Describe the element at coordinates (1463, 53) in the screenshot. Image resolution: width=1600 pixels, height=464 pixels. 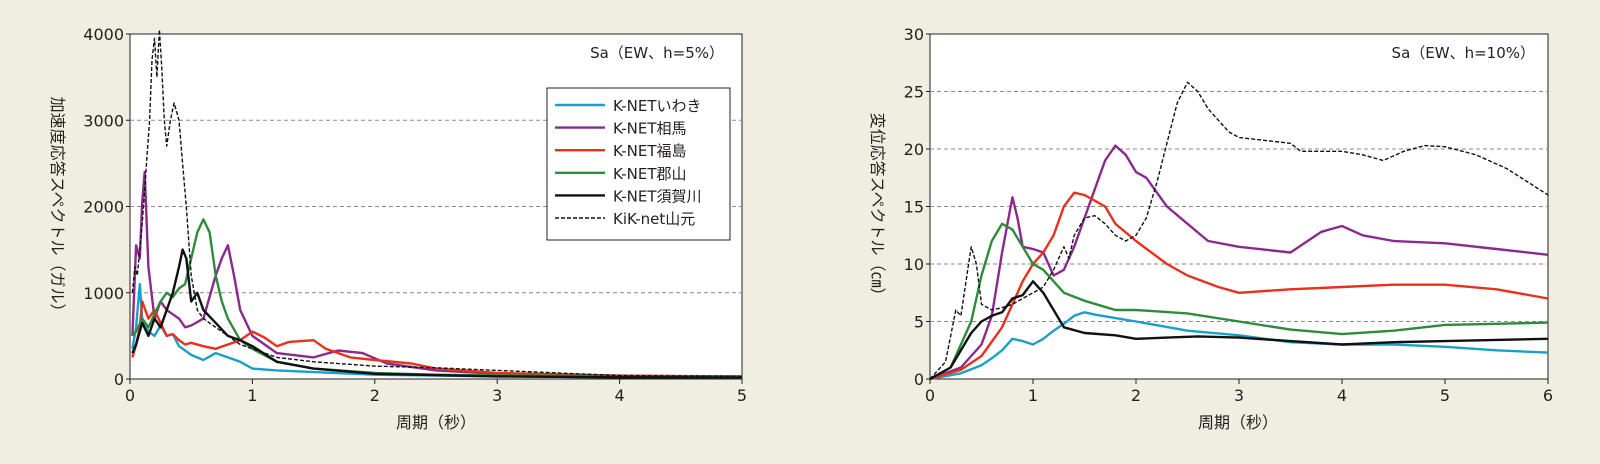
I see `annotation-right: Sa（EW、h=10%）` at that location.